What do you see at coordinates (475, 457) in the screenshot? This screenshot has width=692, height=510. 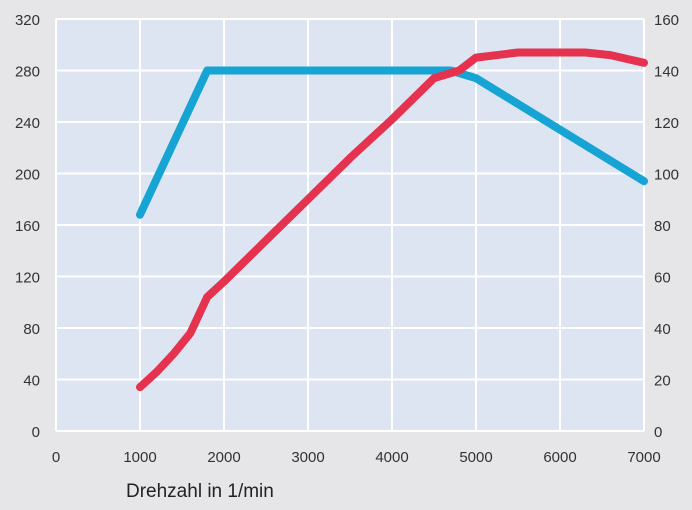 I see `x-tick-label-5: 5000` at bounding box center [475, 457].